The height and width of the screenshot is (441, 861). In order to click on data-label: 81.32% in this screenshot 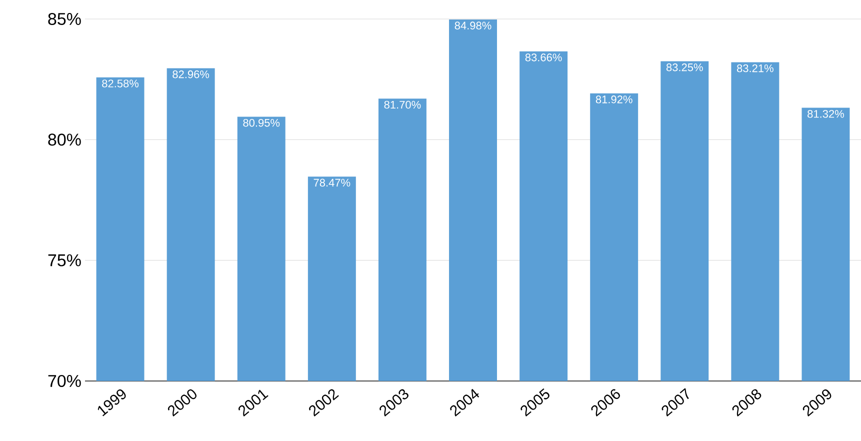, I will do `click(826, 114)`.